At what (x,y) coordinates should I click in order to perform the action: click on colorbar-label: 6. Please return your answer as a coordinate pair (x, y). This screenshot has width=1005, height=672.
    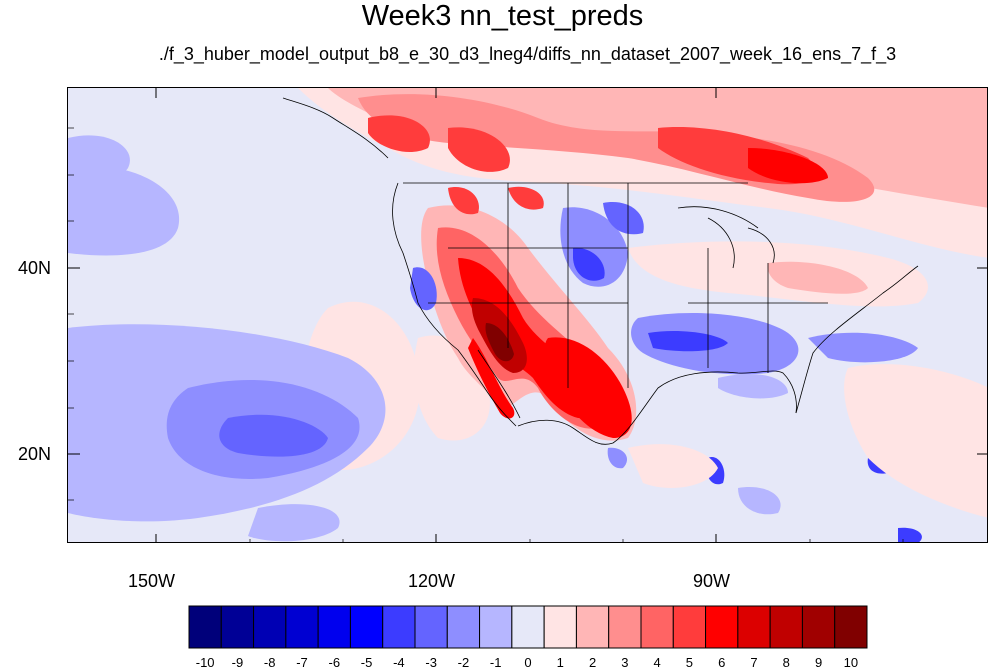
    Looking at the image, I should click on (722, 662).